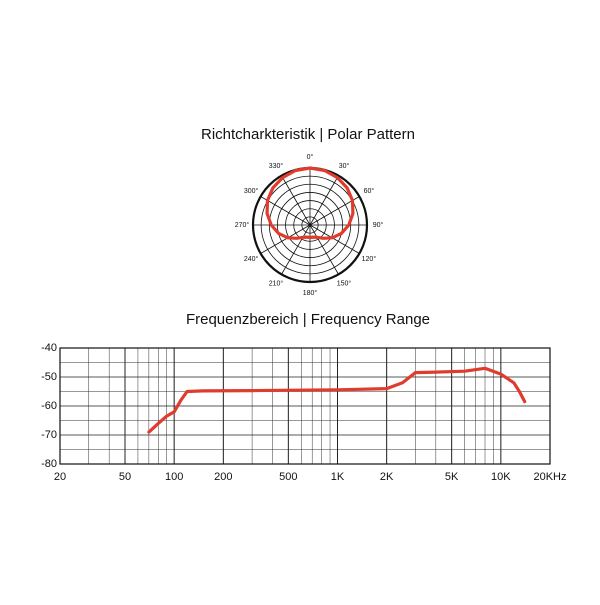 The height and width of the screenshot is (605, 600). Describe the element at coordinates (174, 477) in the screenshot. I see `x-tick-label: 100` at that location.